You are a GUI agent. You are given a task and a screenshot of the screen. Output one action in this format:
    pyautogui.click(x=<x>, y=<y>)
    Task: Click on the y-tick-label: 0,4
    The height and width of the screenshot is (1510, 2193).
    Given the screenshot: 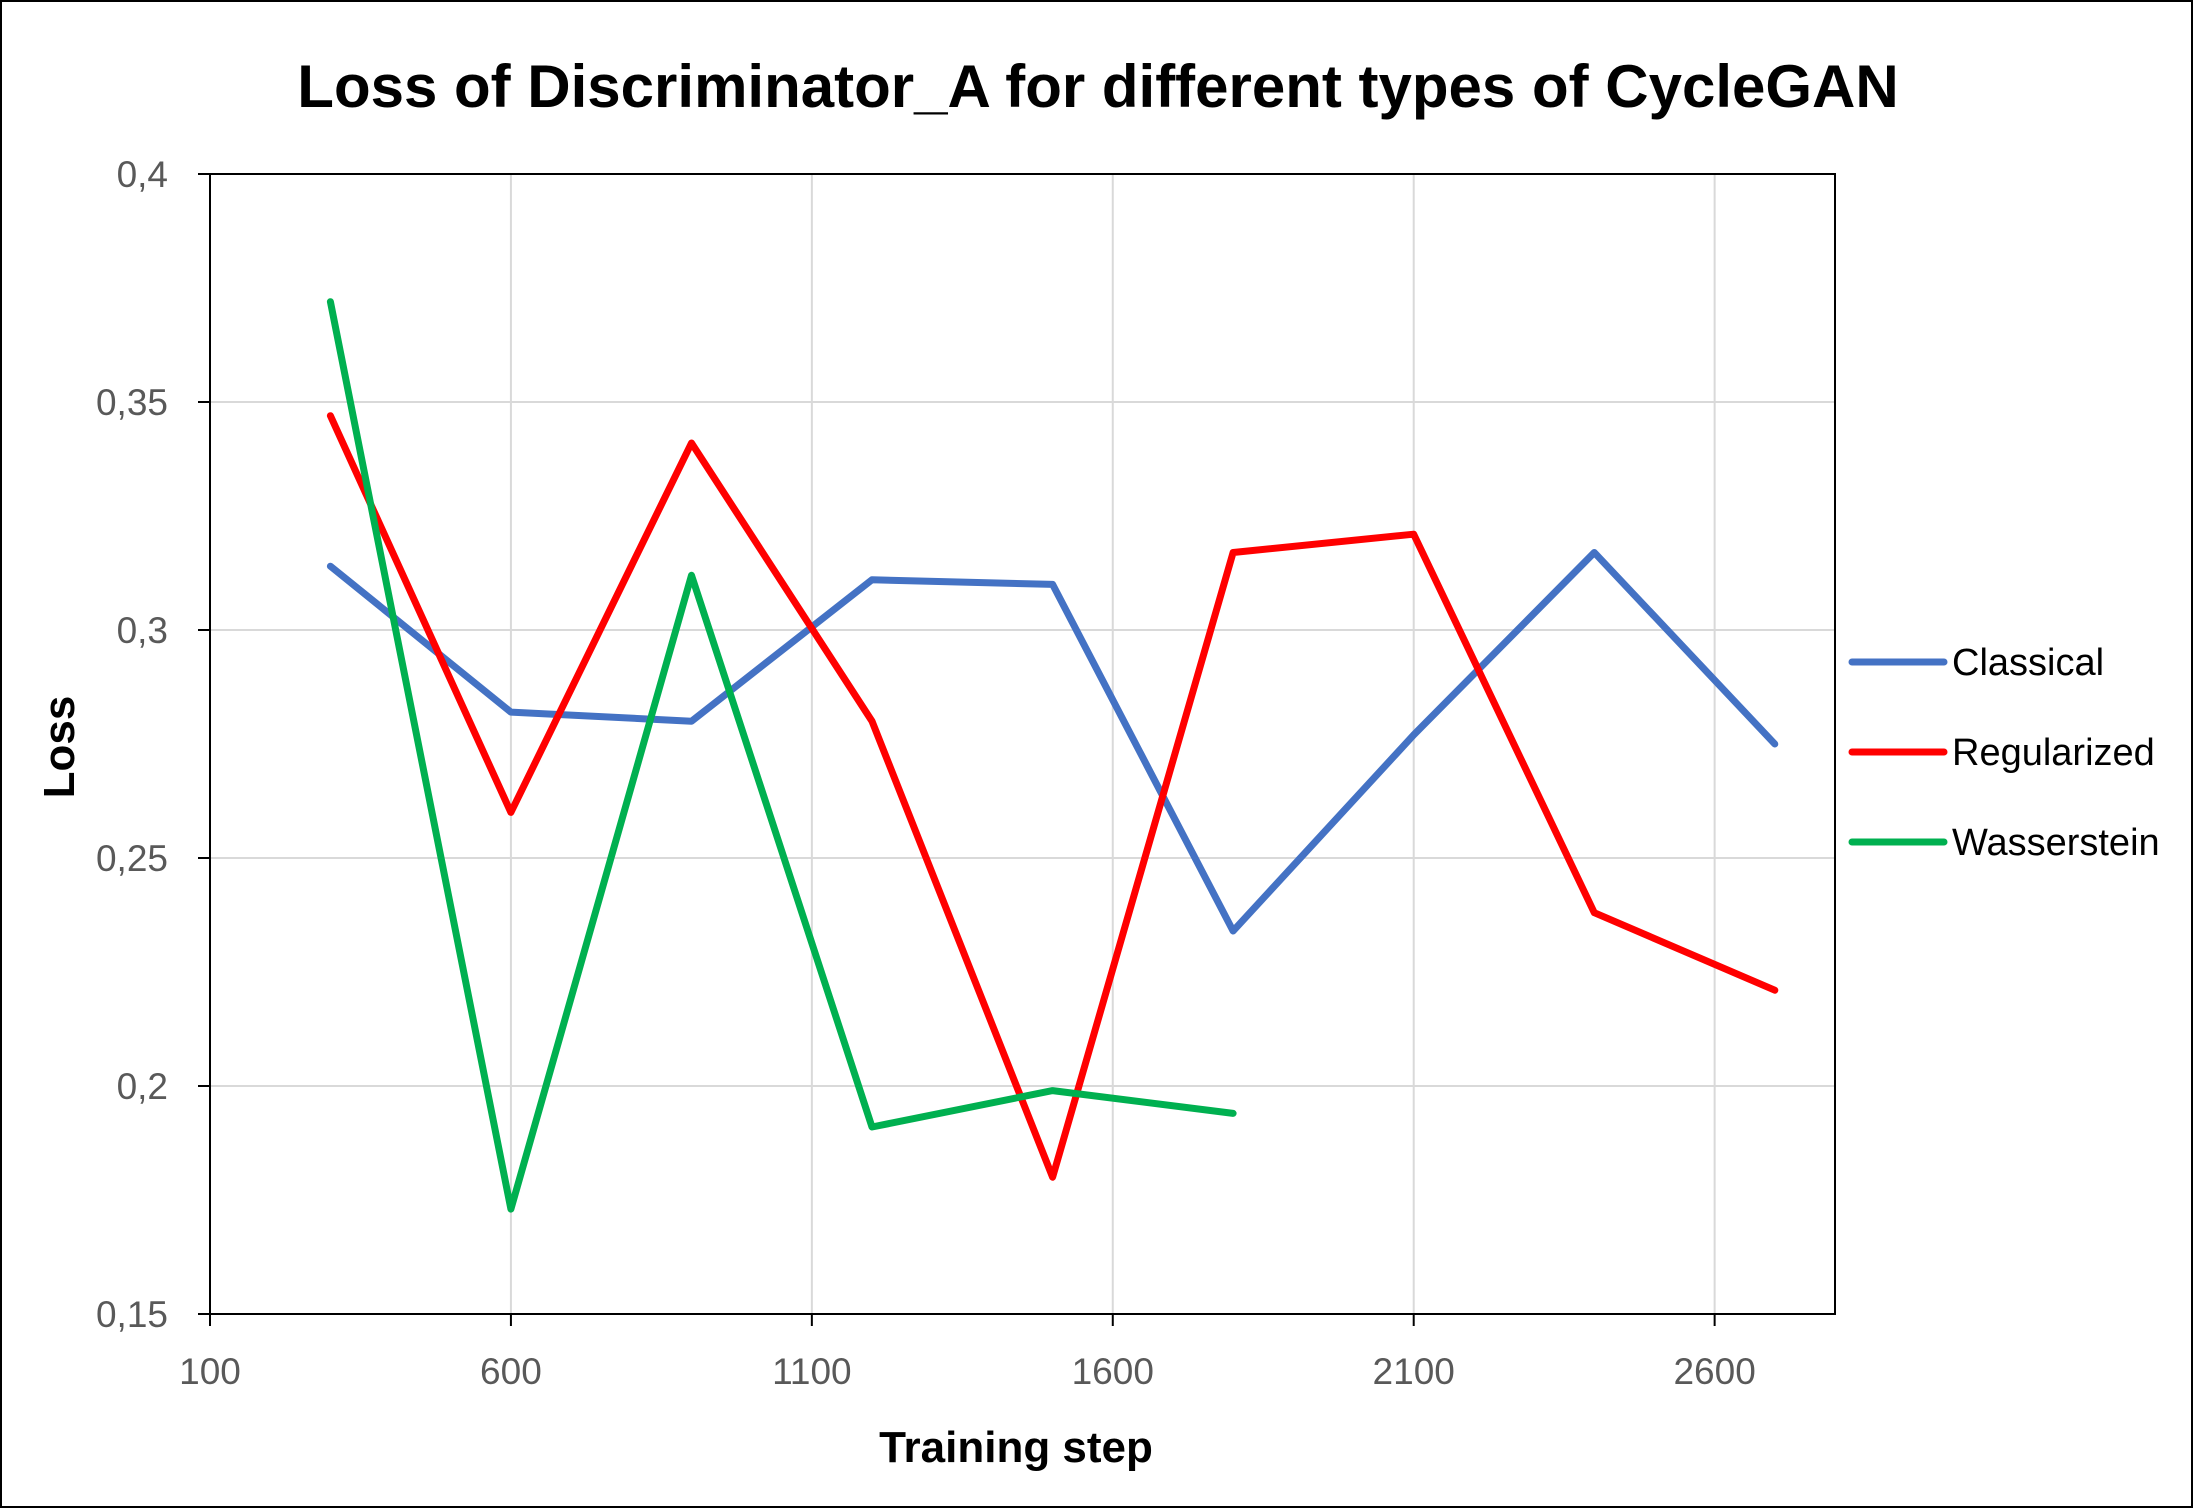 What is the action you would take?
    pyautogui.click(x=142, y=174)
    